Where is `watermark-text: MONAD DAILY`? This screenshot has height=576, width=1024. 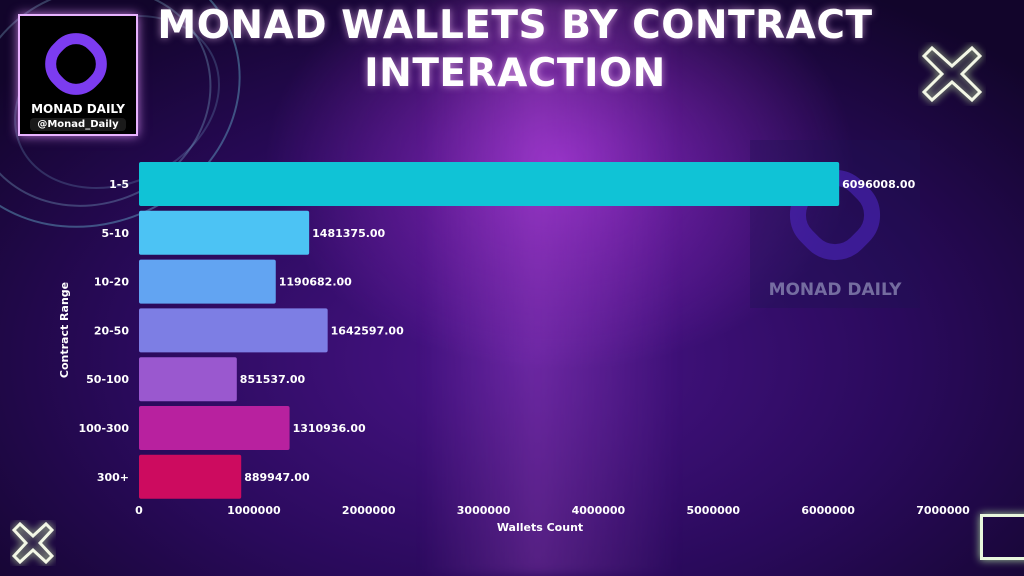 watermark-text: MONAD DAILY is located at coordinates (835, 290).